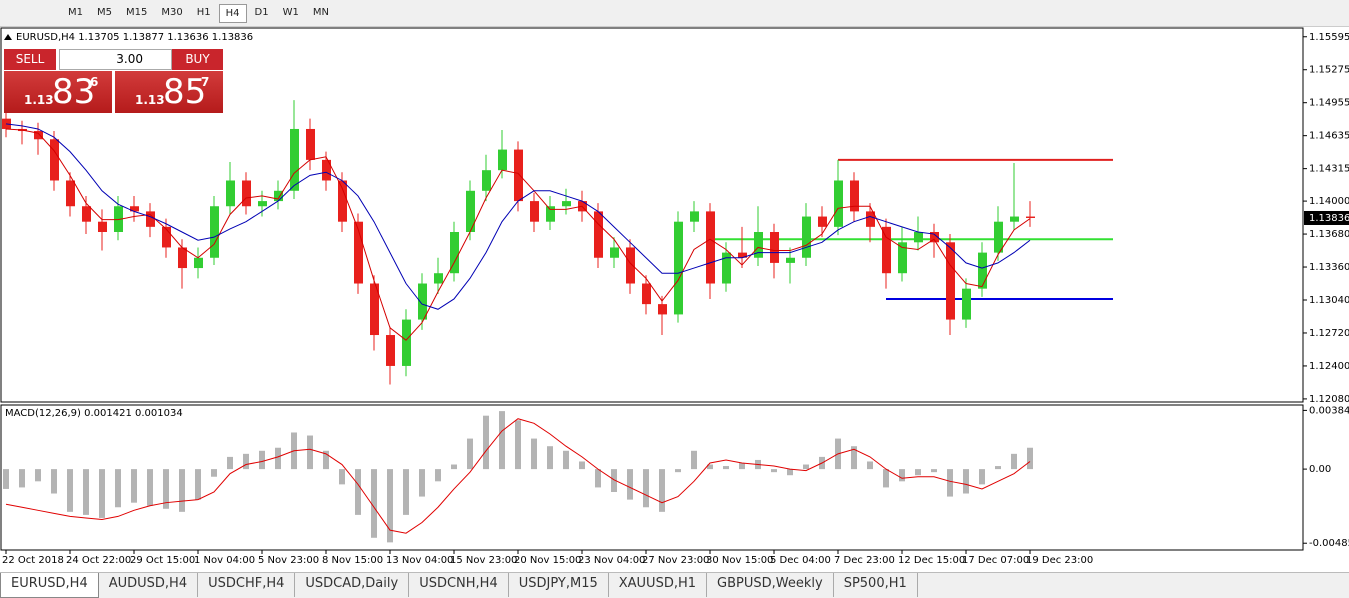 Image resolution: width=1349 pixels, height=598 pixels. Describe the element at coordinates (864, 560) in the screenshot. I see `x-tick-label: 7 Dec 23:00` at that location.